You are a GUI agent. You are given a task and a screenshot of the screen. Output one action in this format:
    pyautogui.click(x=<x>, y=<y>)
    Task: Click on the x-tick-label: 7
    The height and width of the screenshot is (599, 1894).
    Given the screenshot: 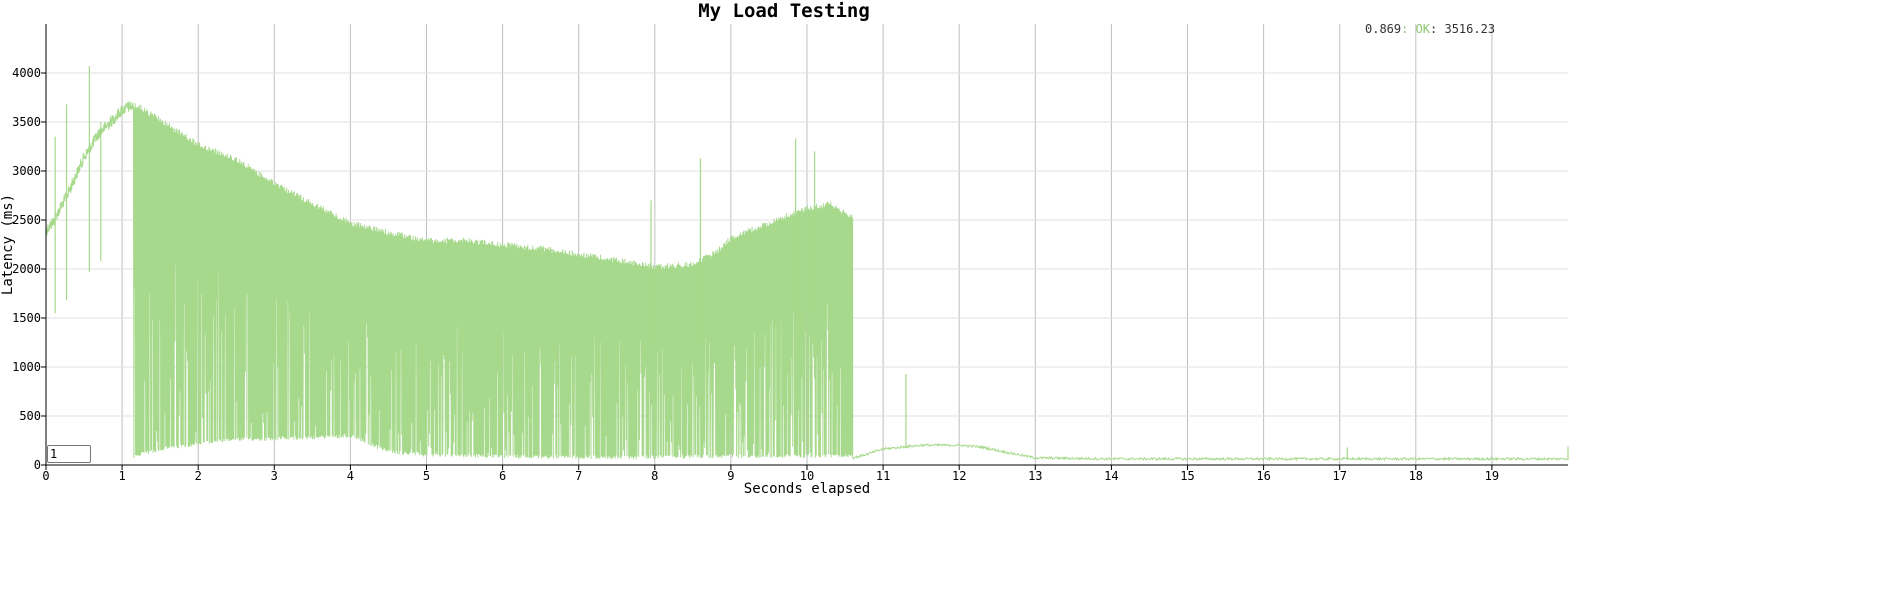 What is the action you would take?
    pyautogui.click(x=578, y=476)
    